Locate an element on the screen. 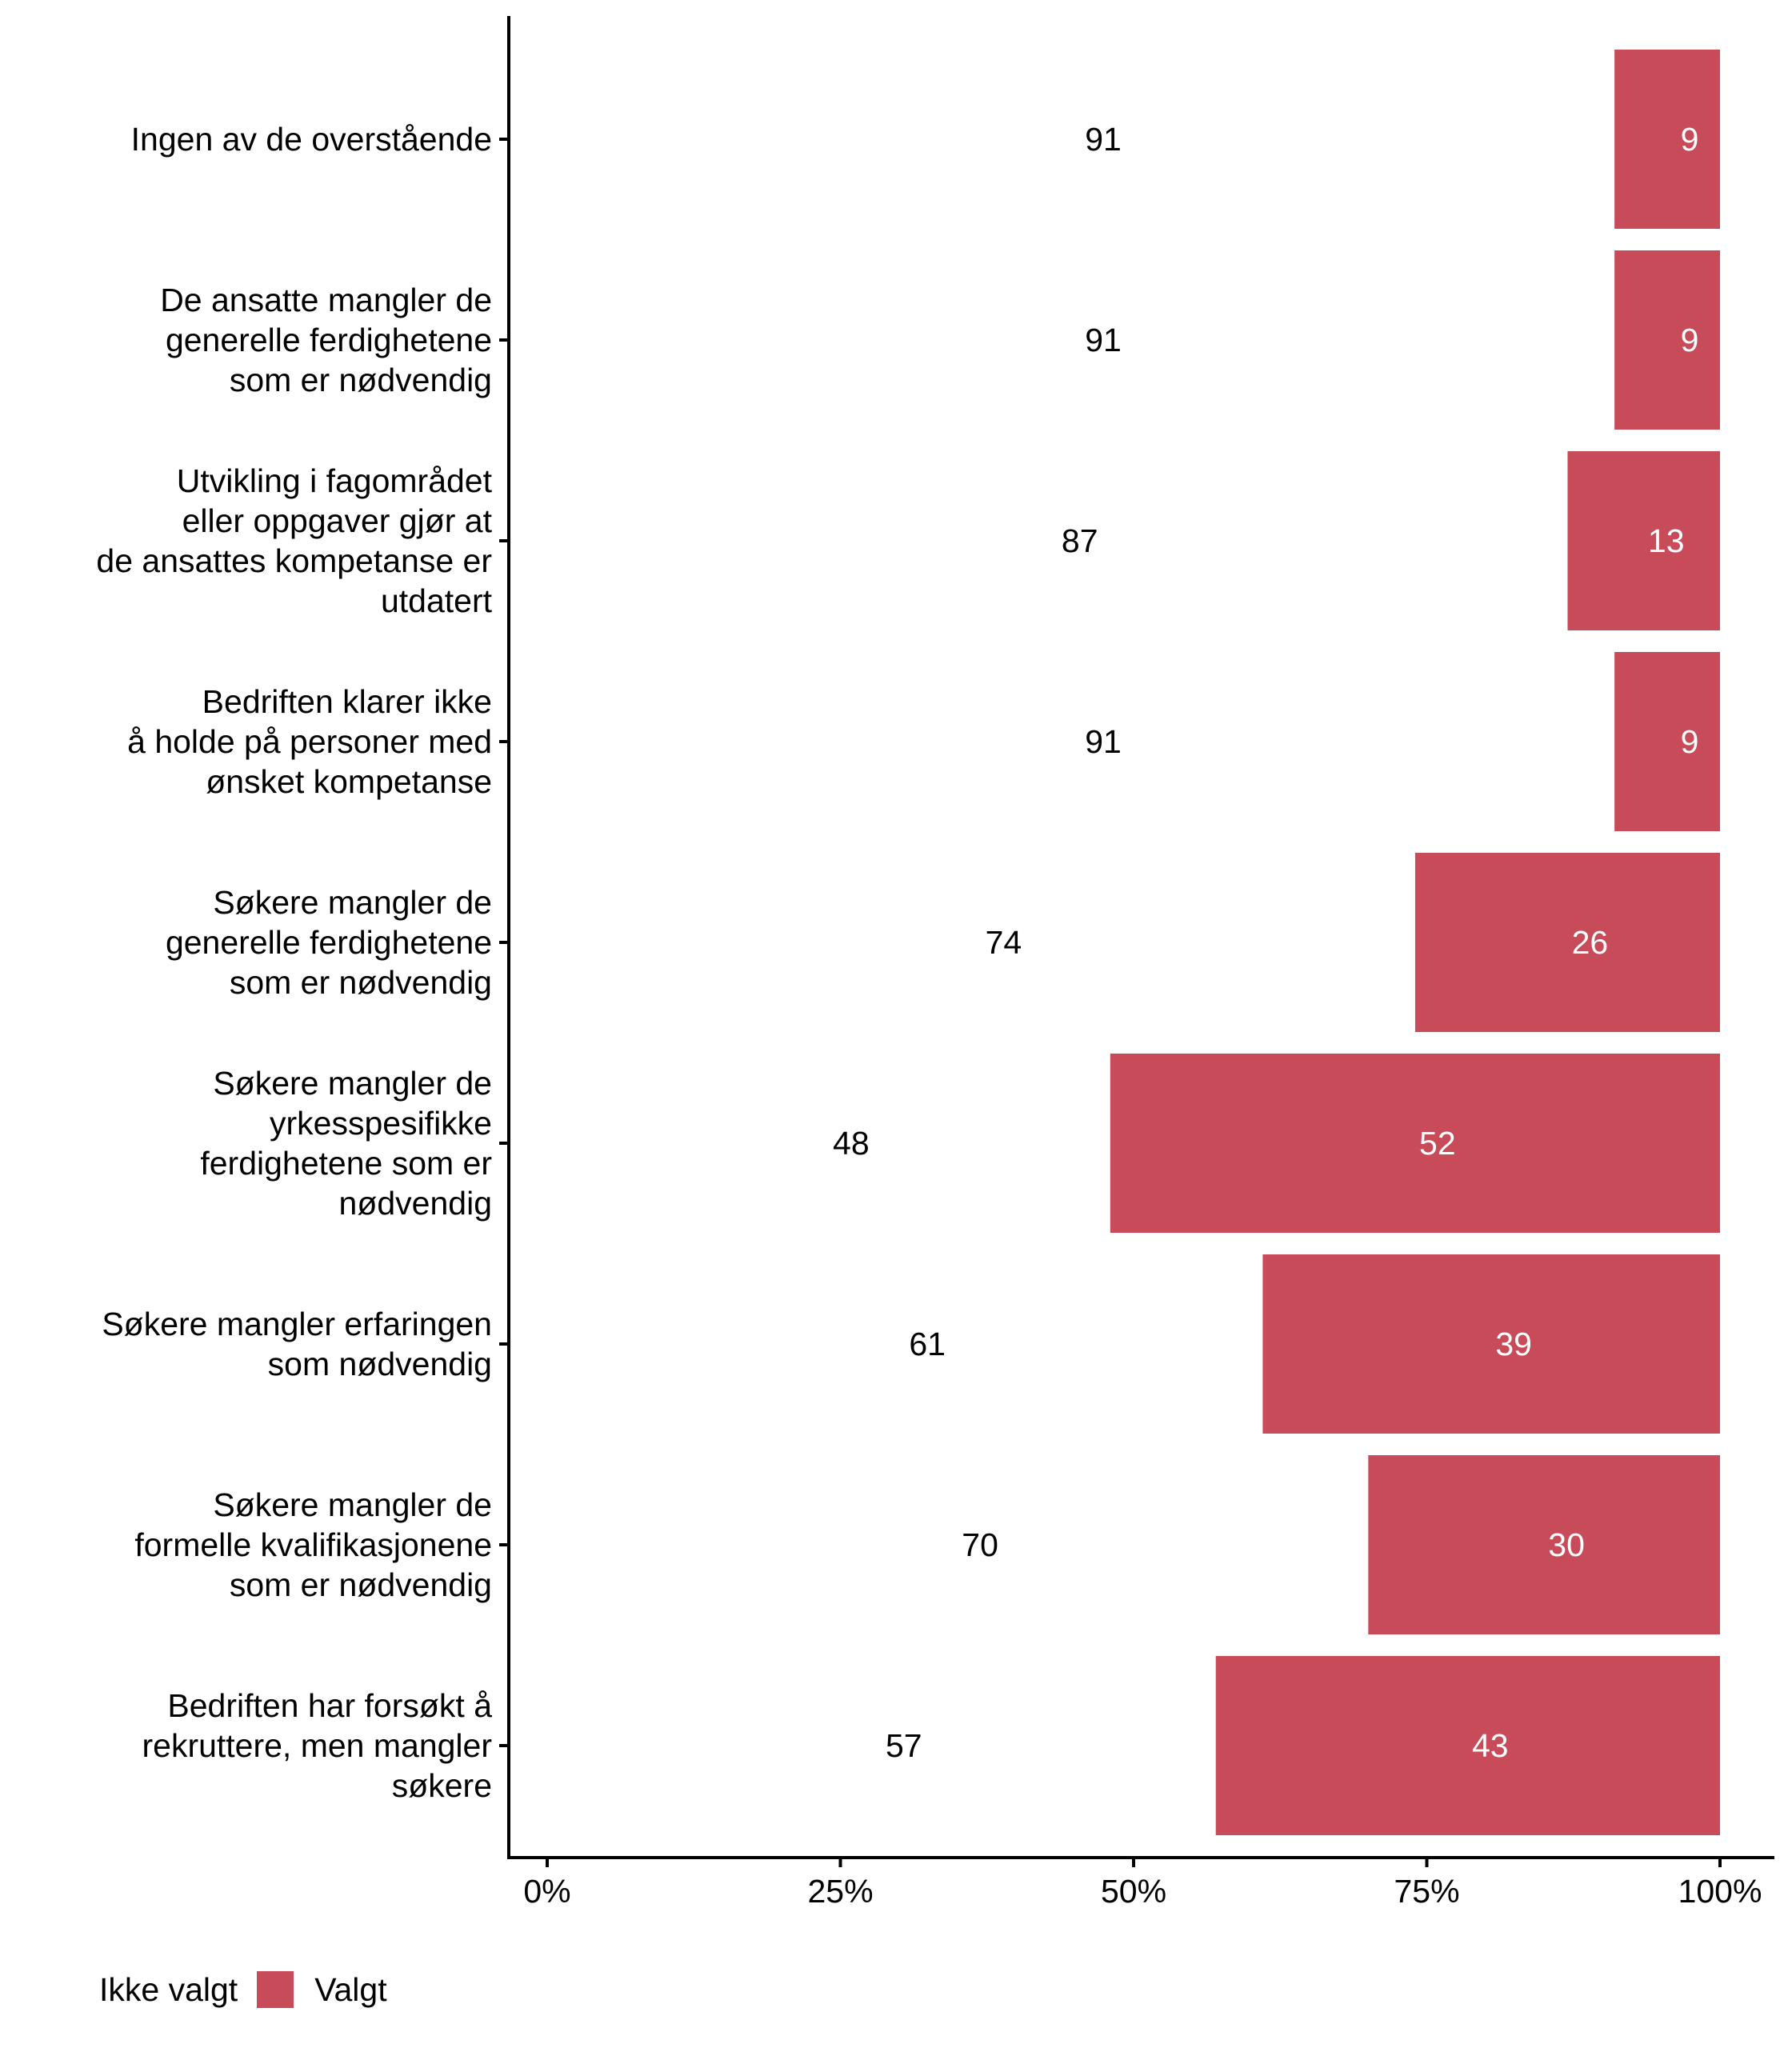 Image resolution: width=1792 pixels, height=2048 pixels. data-label-ikke-valgt: 48 is located at coordinates (851, 1143).